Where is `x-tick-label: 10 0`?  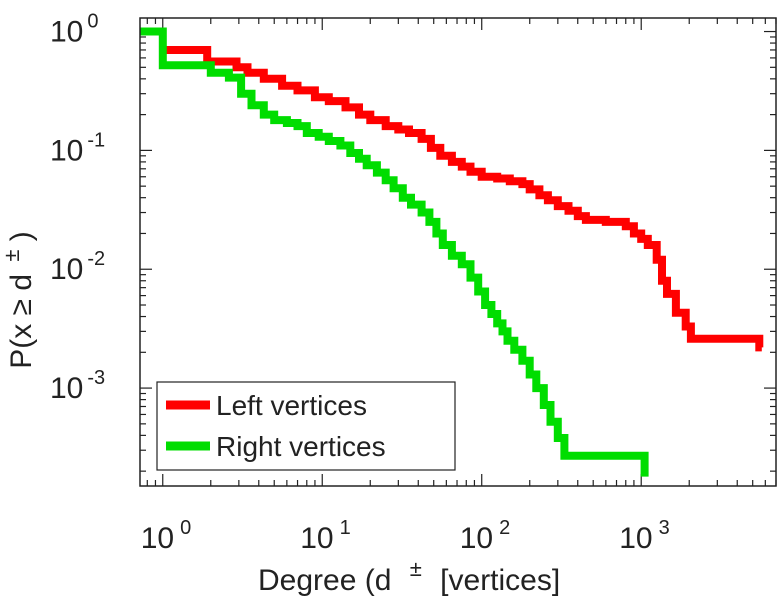 x-tick-label: 10 0 is located at coordinates (166, 536).